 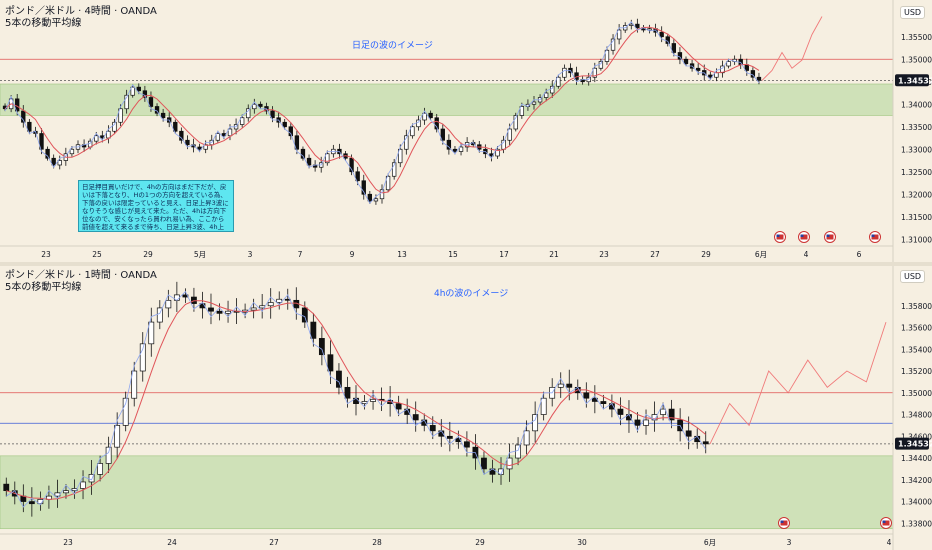 What do you see at coordinates (447, 492) in the screenshot?
I see `support-zone` at bounding box center [447, 492].